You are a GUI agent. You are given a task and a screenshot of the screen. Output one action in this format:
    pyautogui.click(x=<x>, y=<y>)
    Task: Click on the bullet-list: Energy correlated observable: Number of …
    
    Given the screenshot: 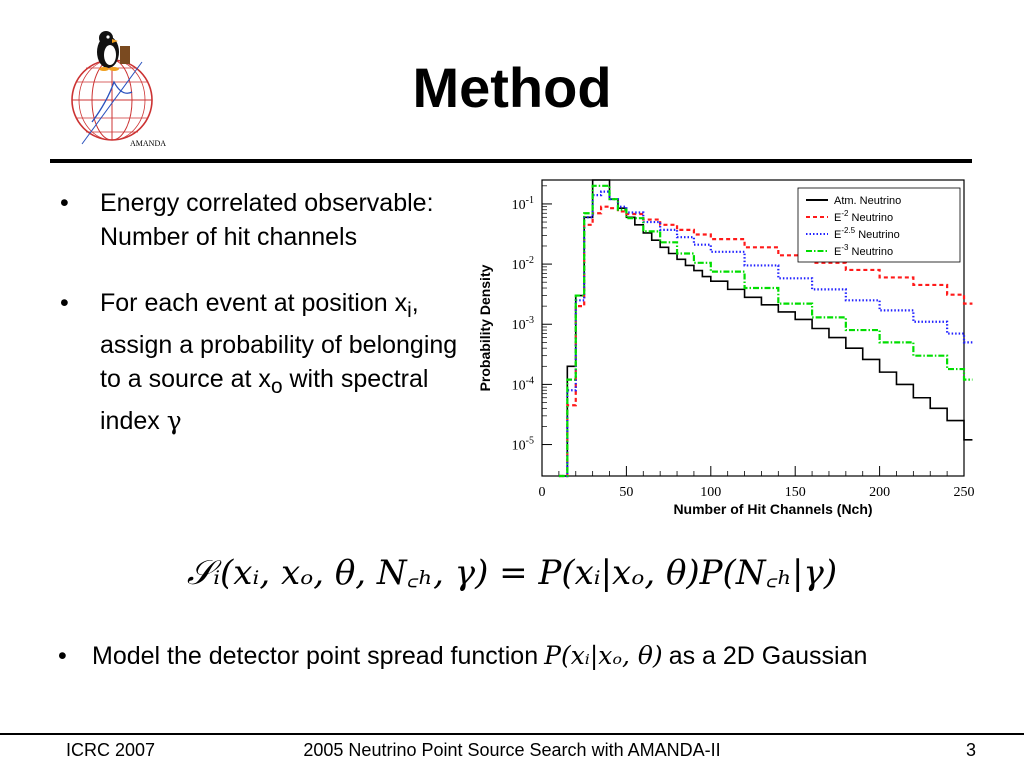 What is the action you would take?
    pyautogui.click(x=260, y=328)
    